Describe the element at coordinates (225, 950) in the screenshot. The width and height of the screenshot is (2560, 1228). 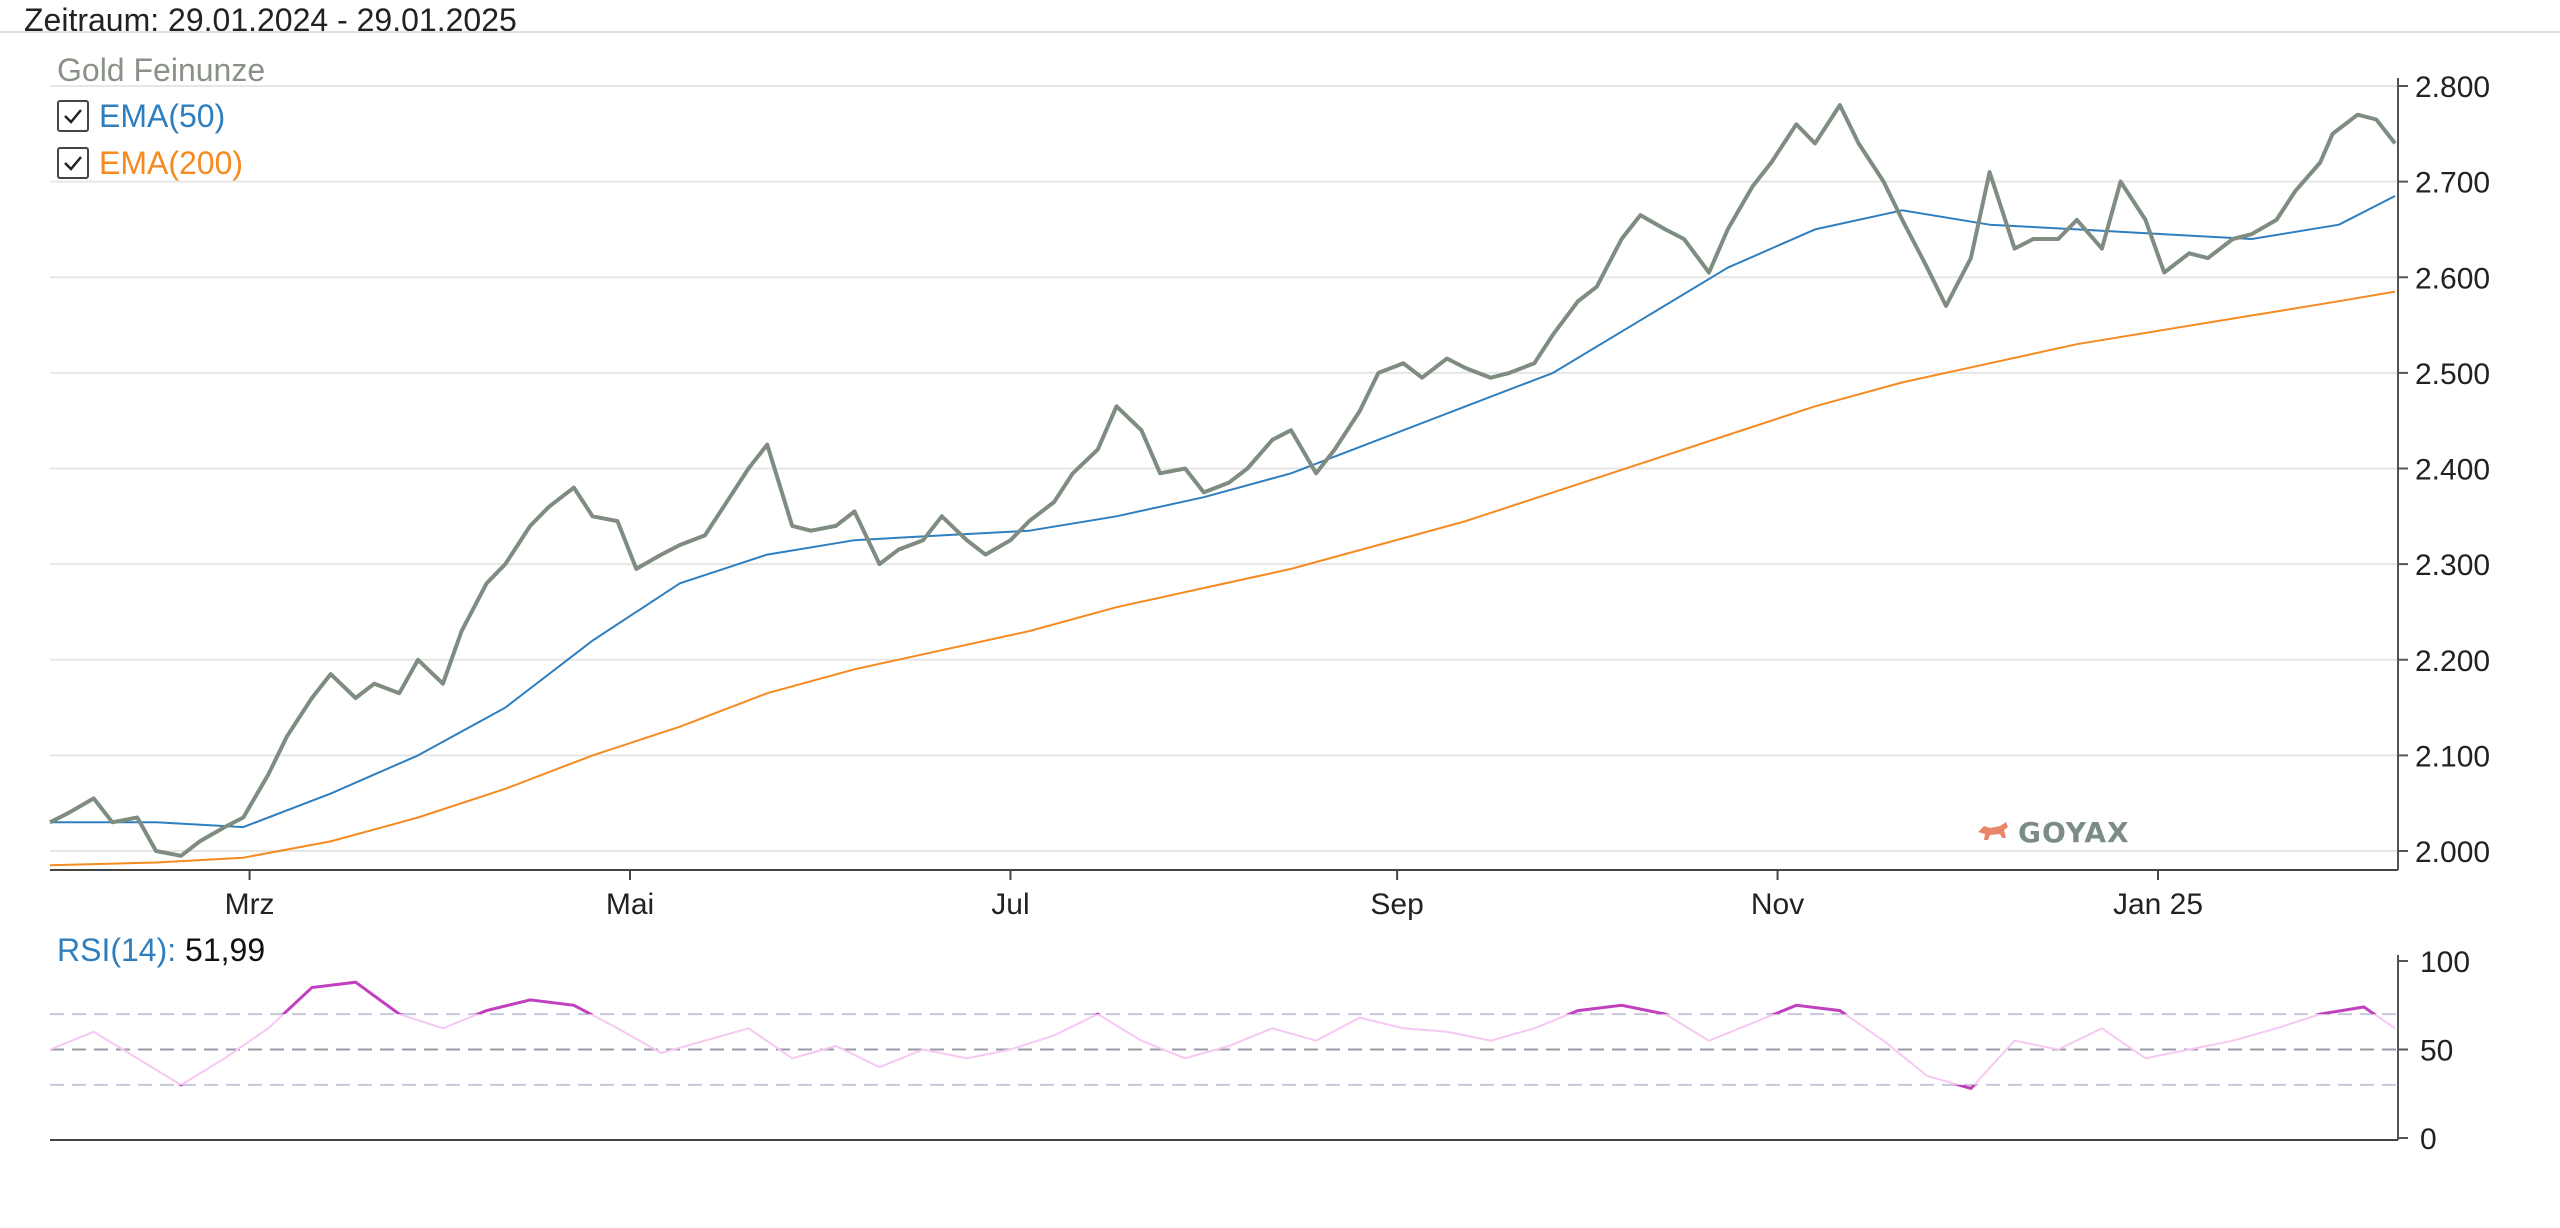
I see `rsi-value: 51,99` at that location.